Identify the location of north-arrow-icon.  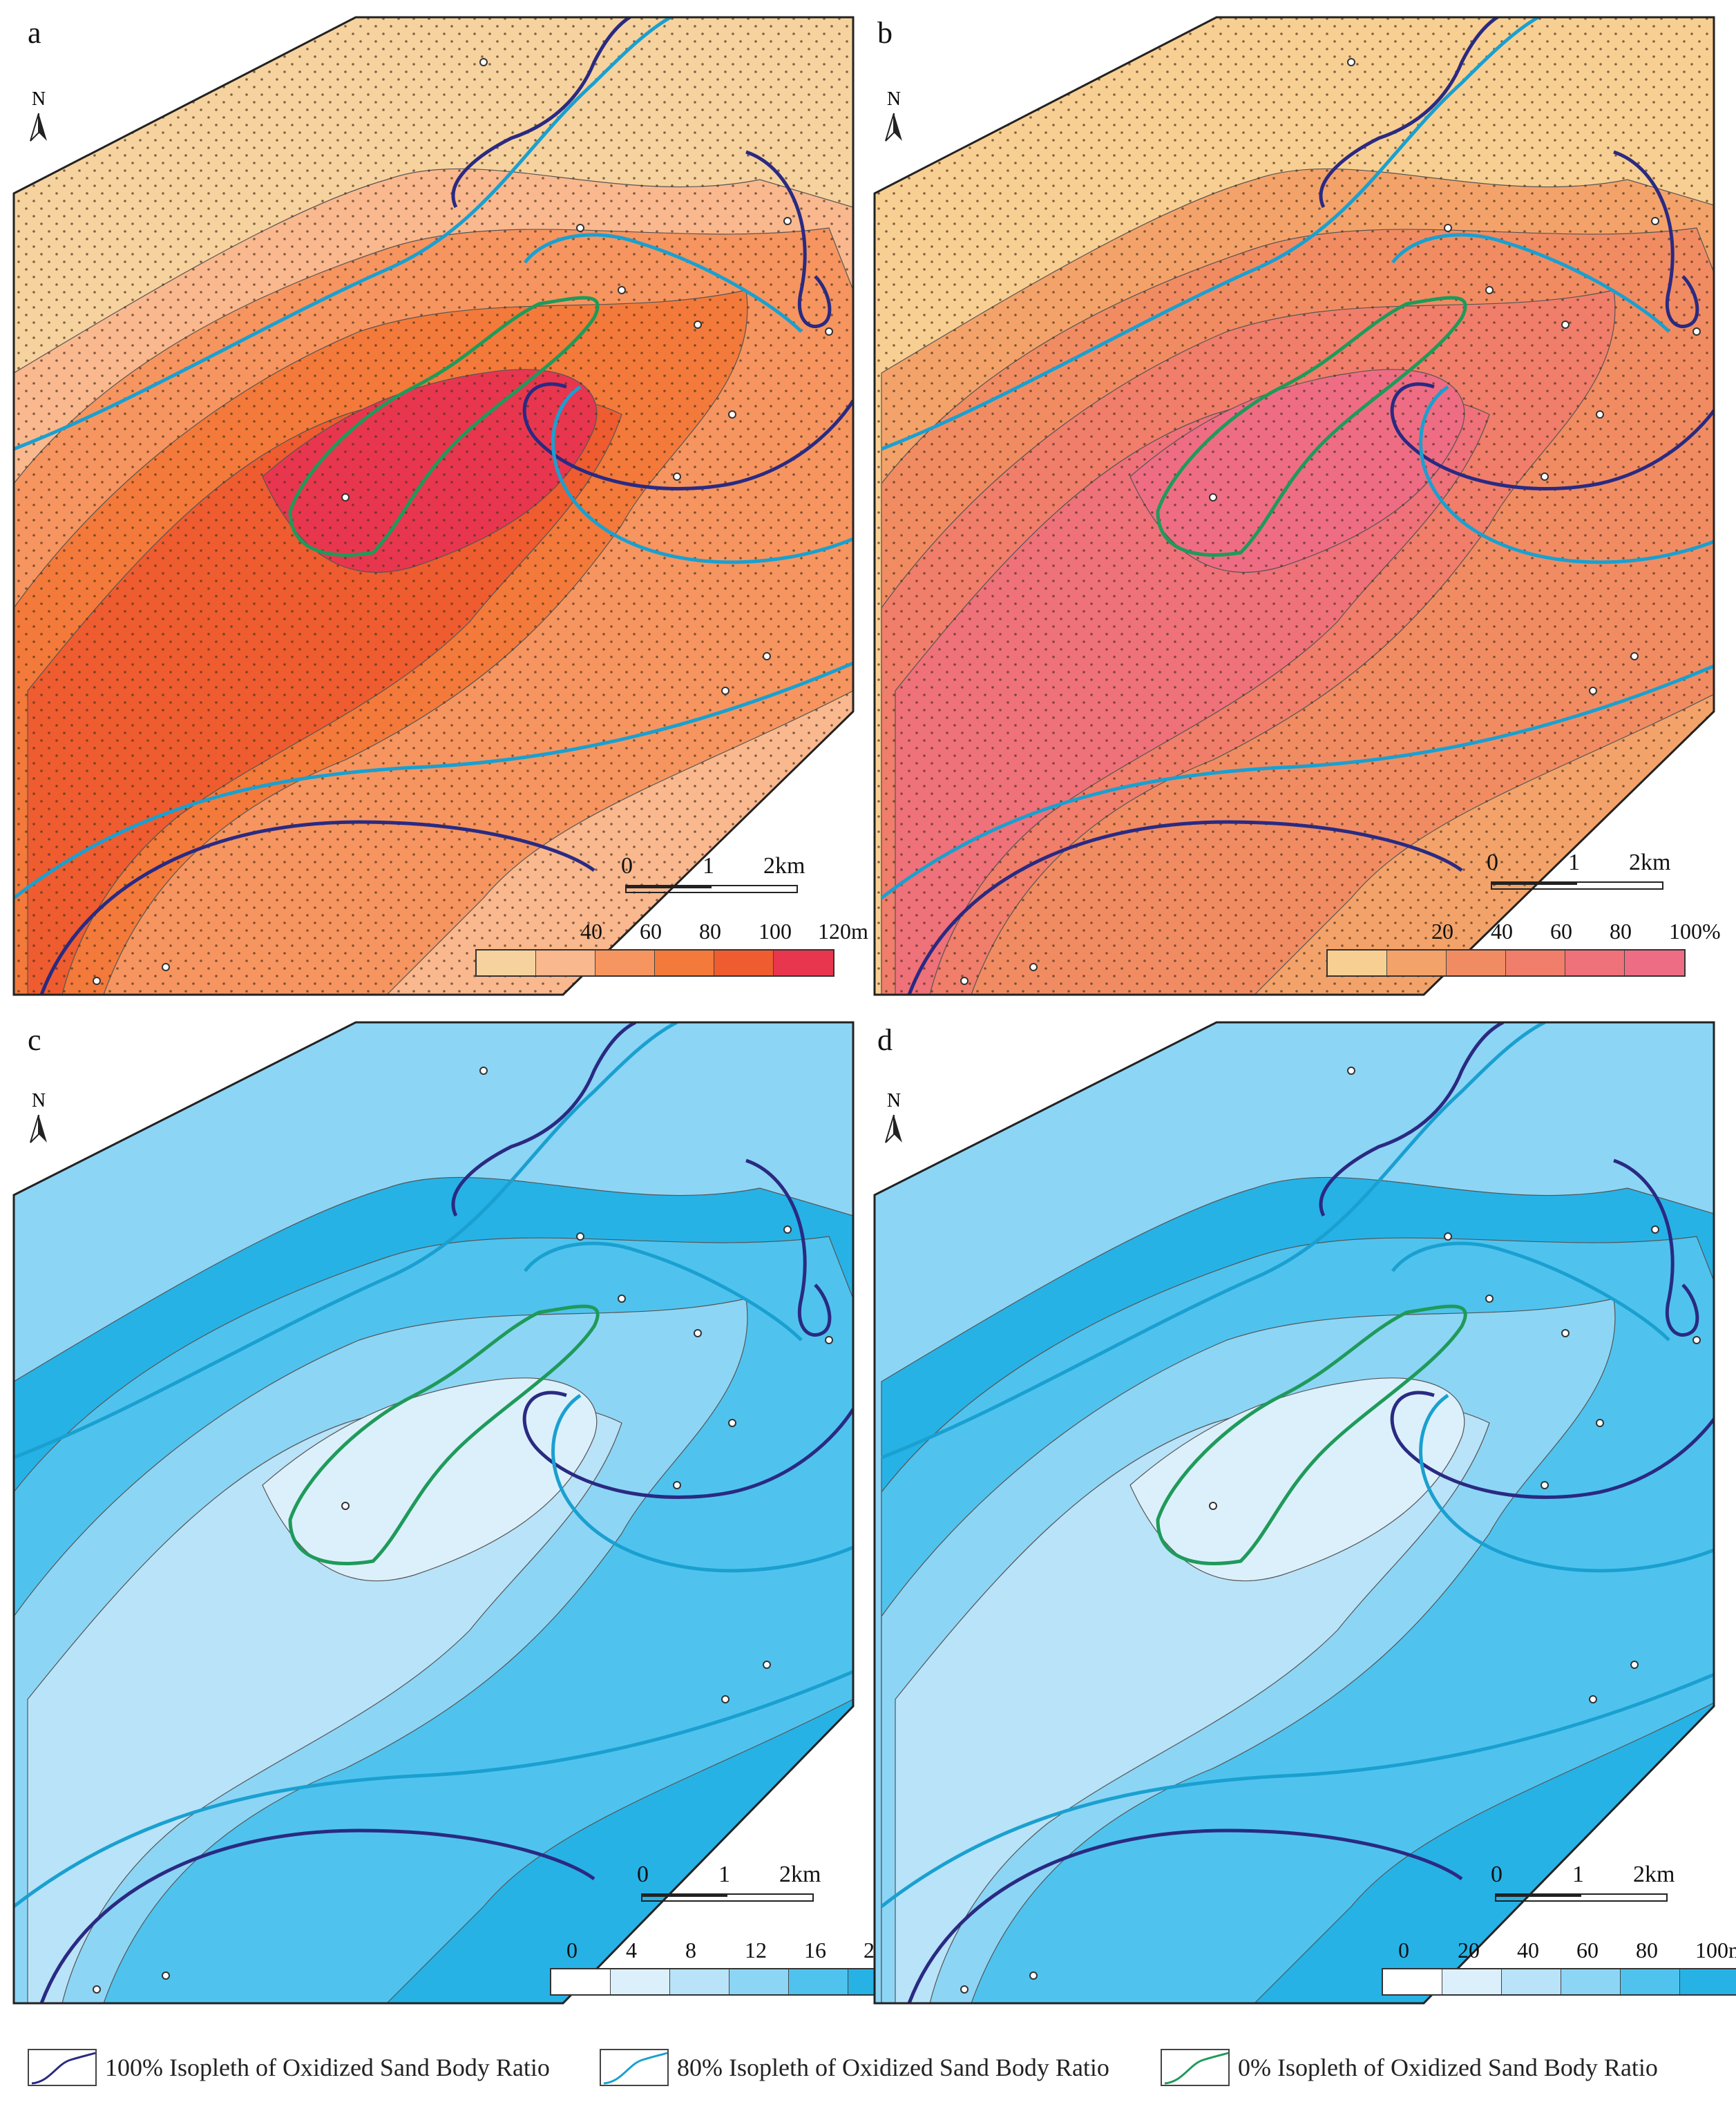
(893, 1128).